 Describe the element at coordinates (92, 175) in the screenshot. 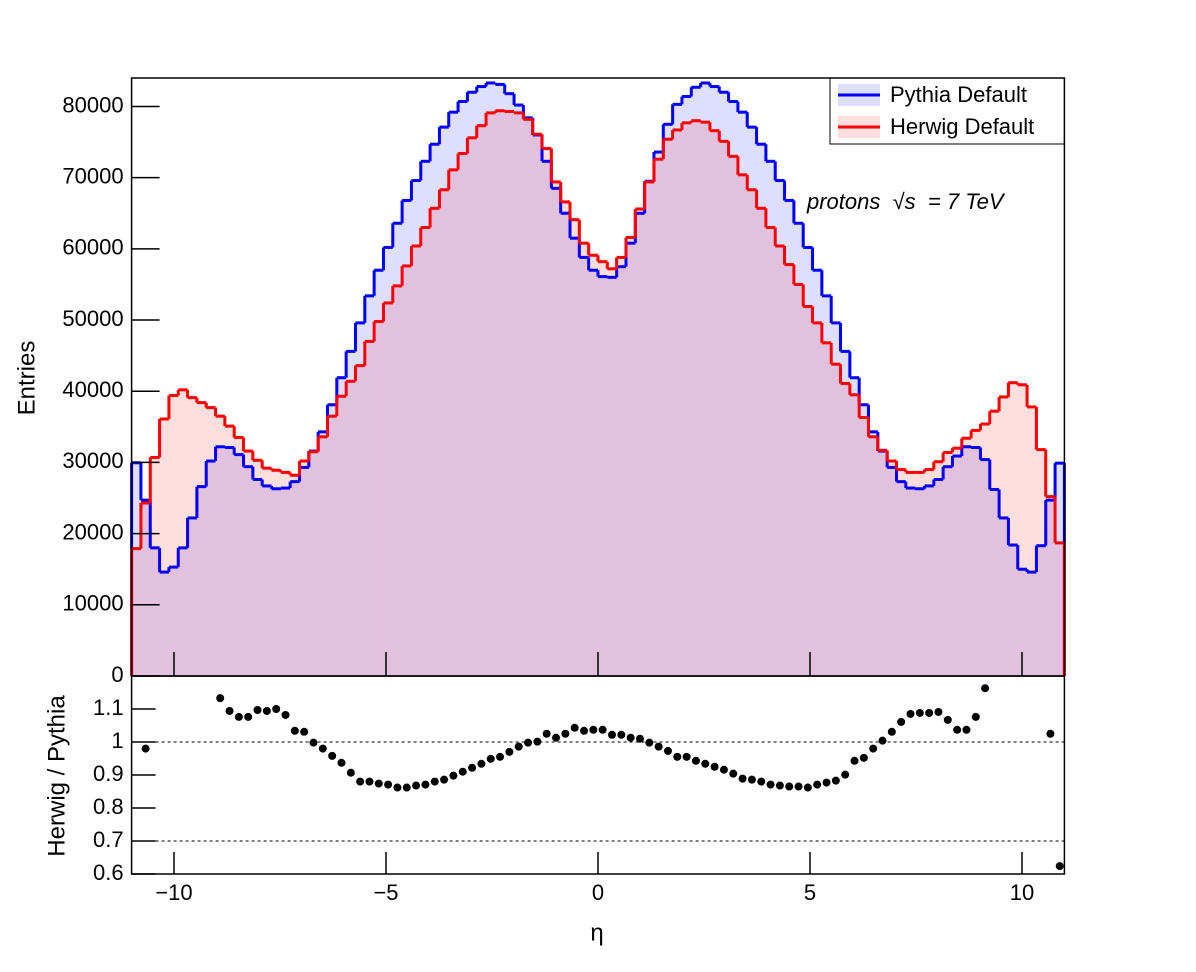

I see `y-tick-label: 70000` at that location.